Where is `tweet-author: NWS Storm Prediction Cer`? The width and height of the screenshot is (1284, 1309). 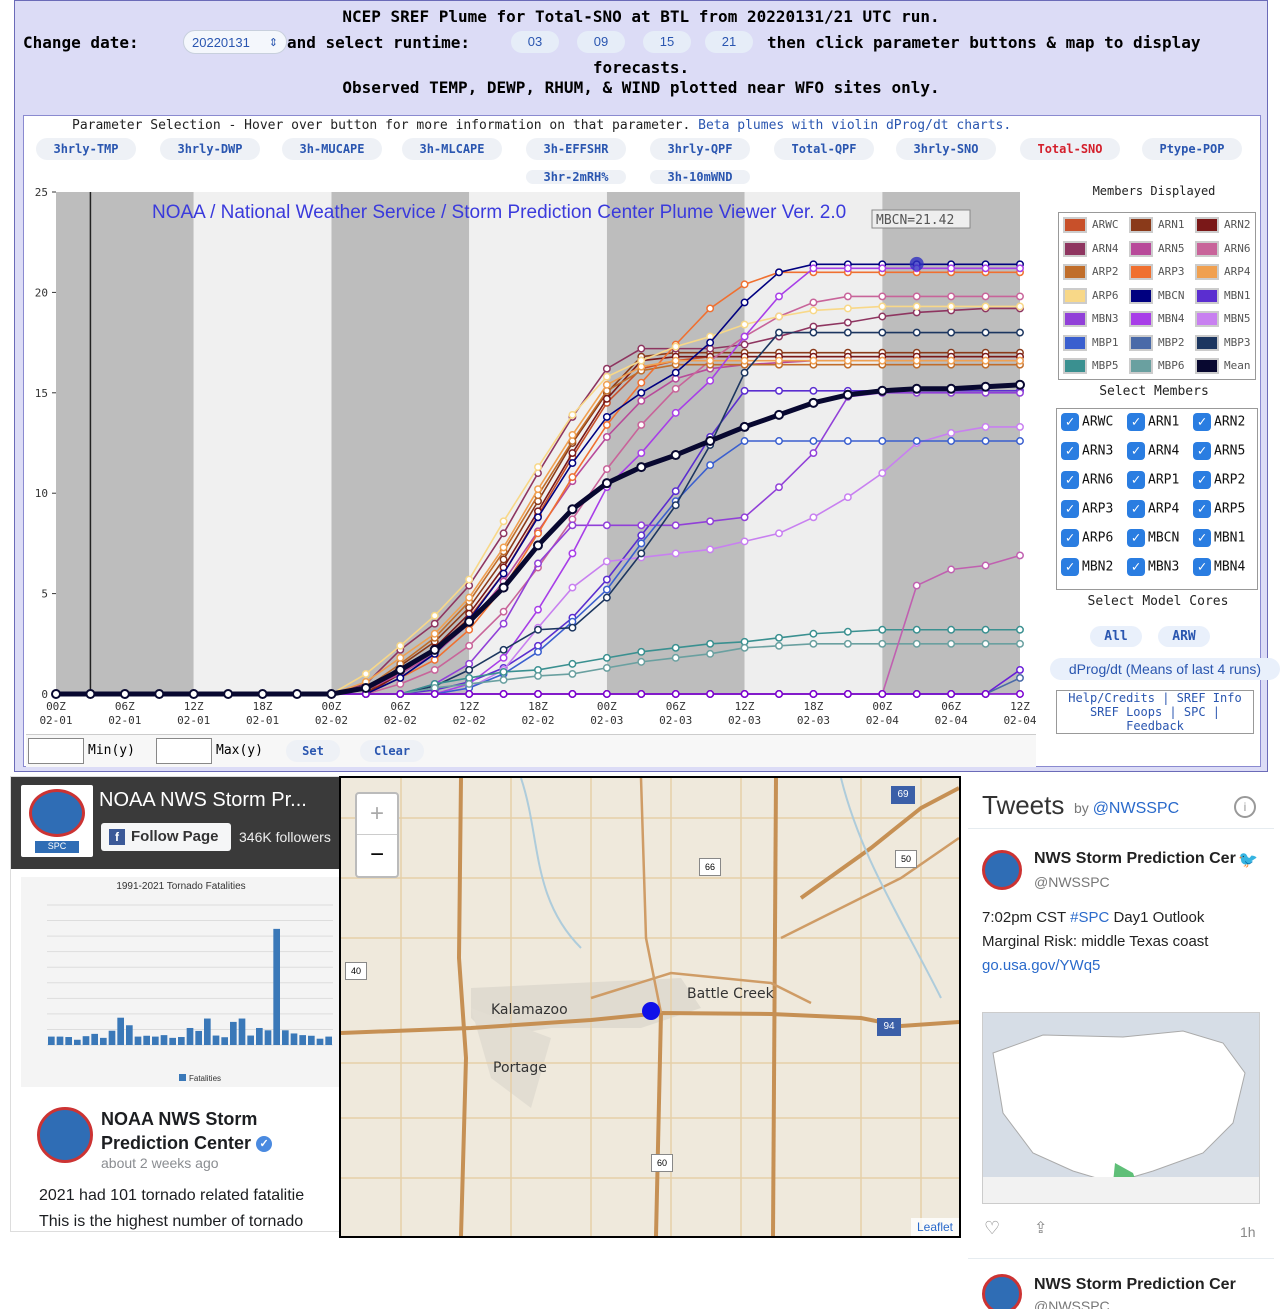
tweet-author: NWS Storm Prediction Cer is located at coordinates (1135, 858).